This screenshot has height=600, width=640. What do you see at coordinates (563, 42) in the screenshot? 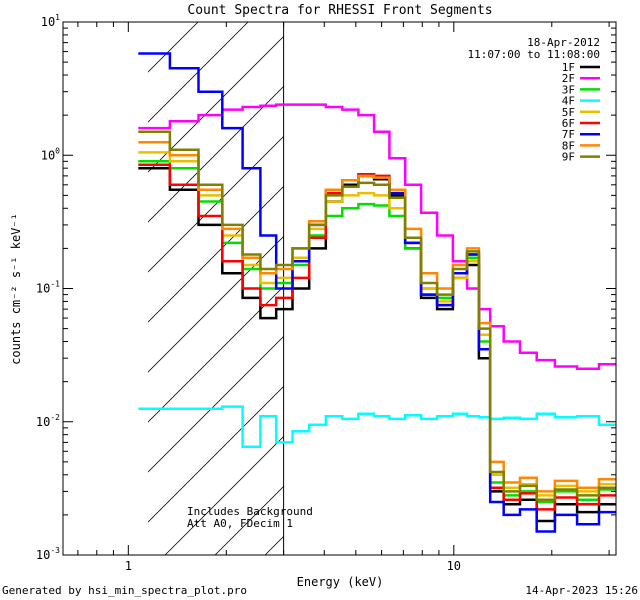
I see `chart-date: 18-Apr-2012` at bounding box center [563, 42].